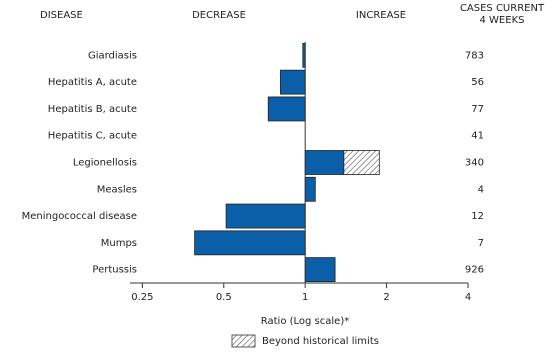 The image size is (556, 354). Describe the element at coordinates (481, 243) in the screenshot. I see `cases-value: 7` at that location.